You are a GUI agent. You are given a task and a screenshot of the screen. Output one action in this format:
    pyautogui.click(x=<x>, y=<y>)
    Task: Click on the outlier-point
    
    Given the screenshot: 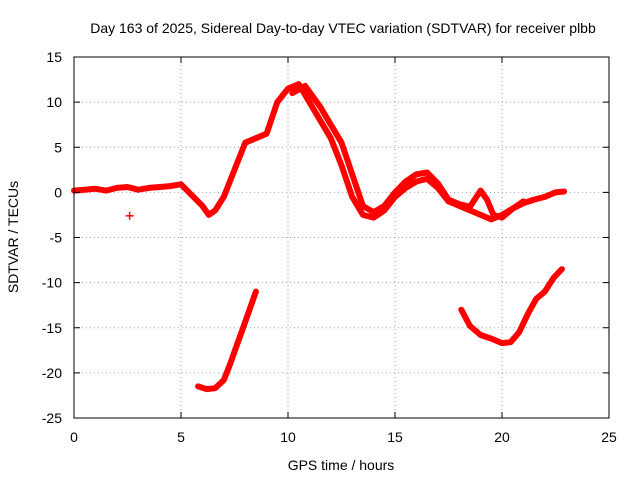 What is the action you would take?
    pyautogui.click(x=129, y=215)
    